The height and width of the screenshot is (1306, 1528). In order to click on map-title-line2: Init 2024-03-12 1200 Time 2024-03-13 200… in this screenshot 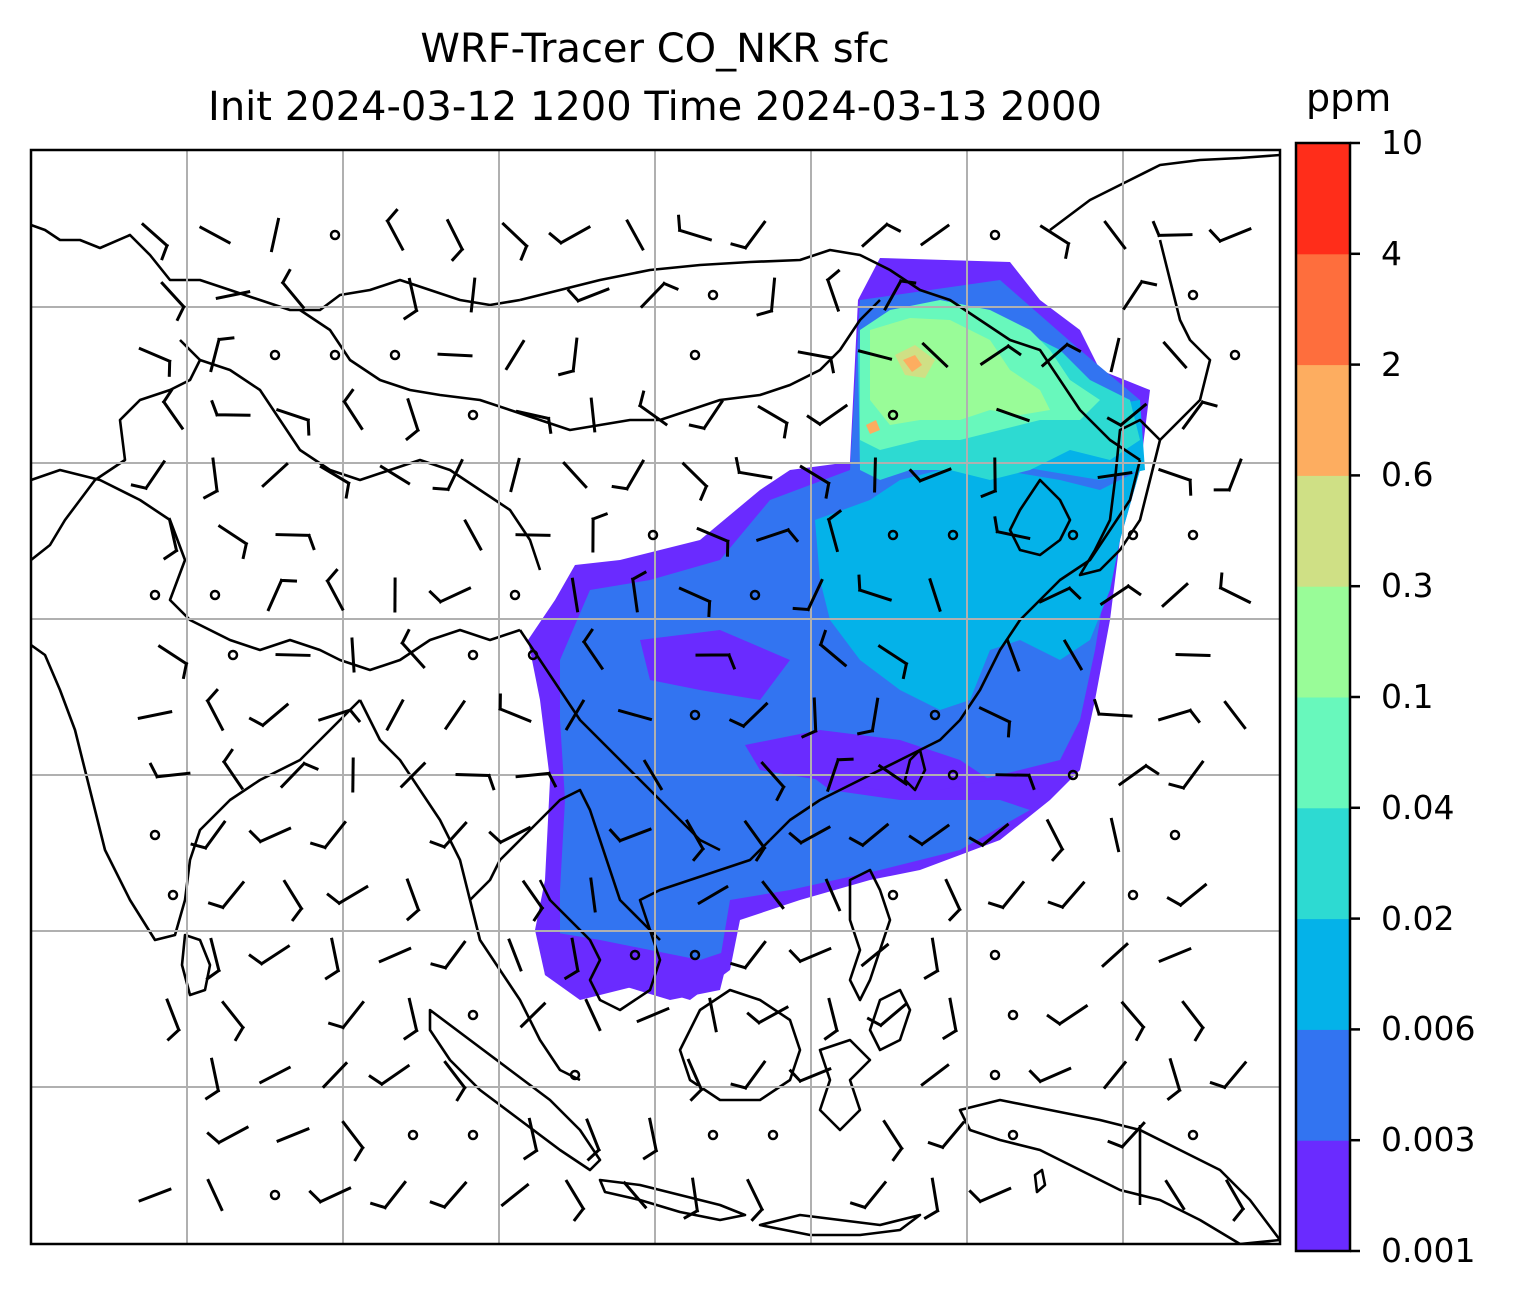, I will do `click(655, 107)`.